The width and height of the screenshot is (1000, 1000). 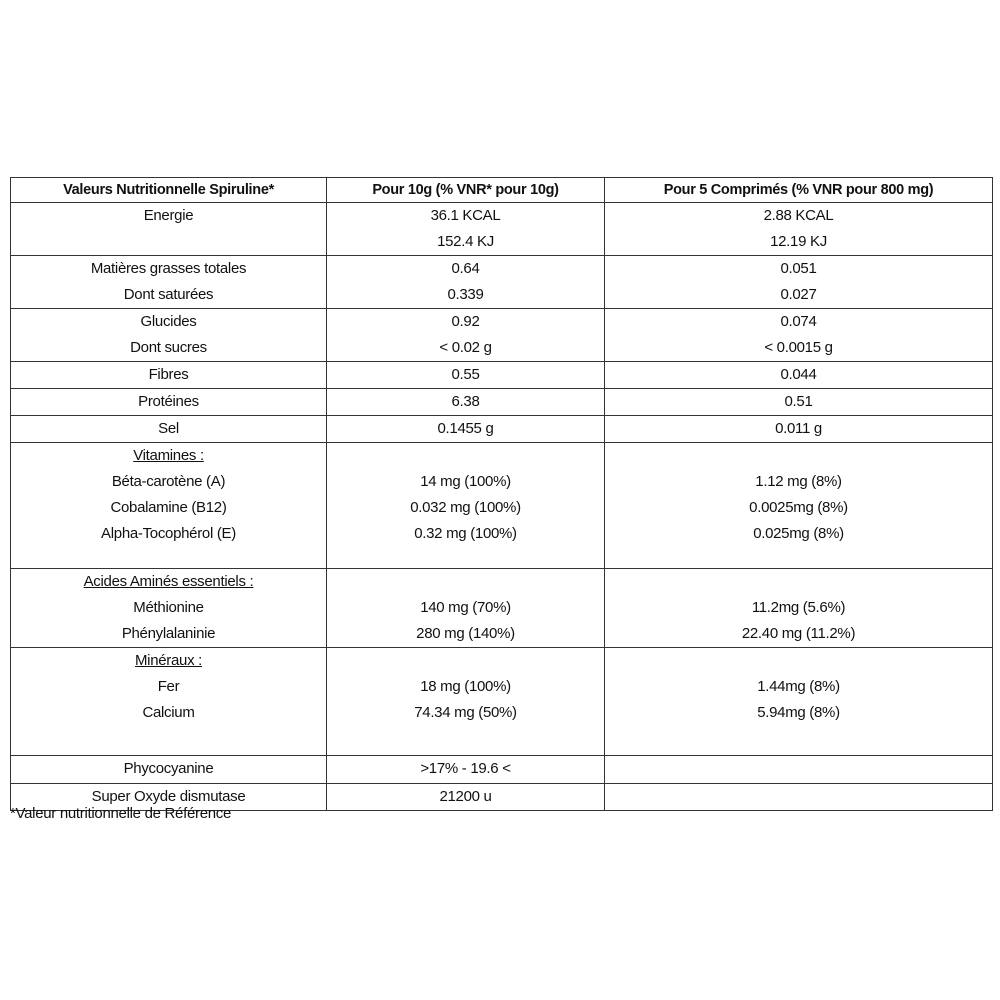 What do you see at coordinates (798, 701) in the screenshot?
I see `per-5-tablets-cell: 1.44mg (8%) 5.94mg (8%)` at bounding box center [798, 701].